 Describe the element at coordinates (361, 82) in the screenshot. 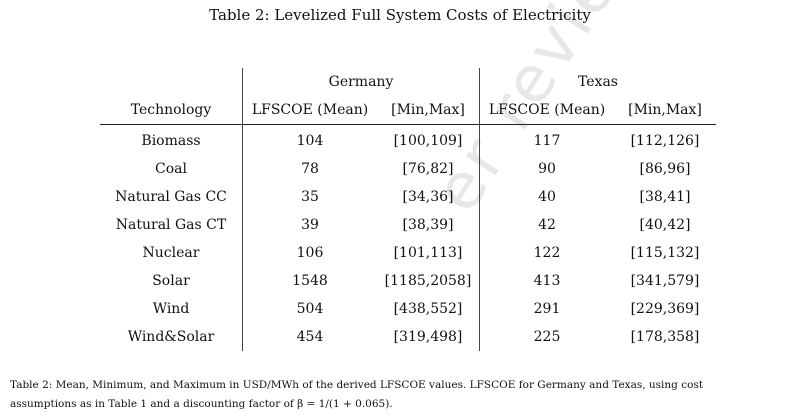

I see `group-header-germany: Germany` at that location.